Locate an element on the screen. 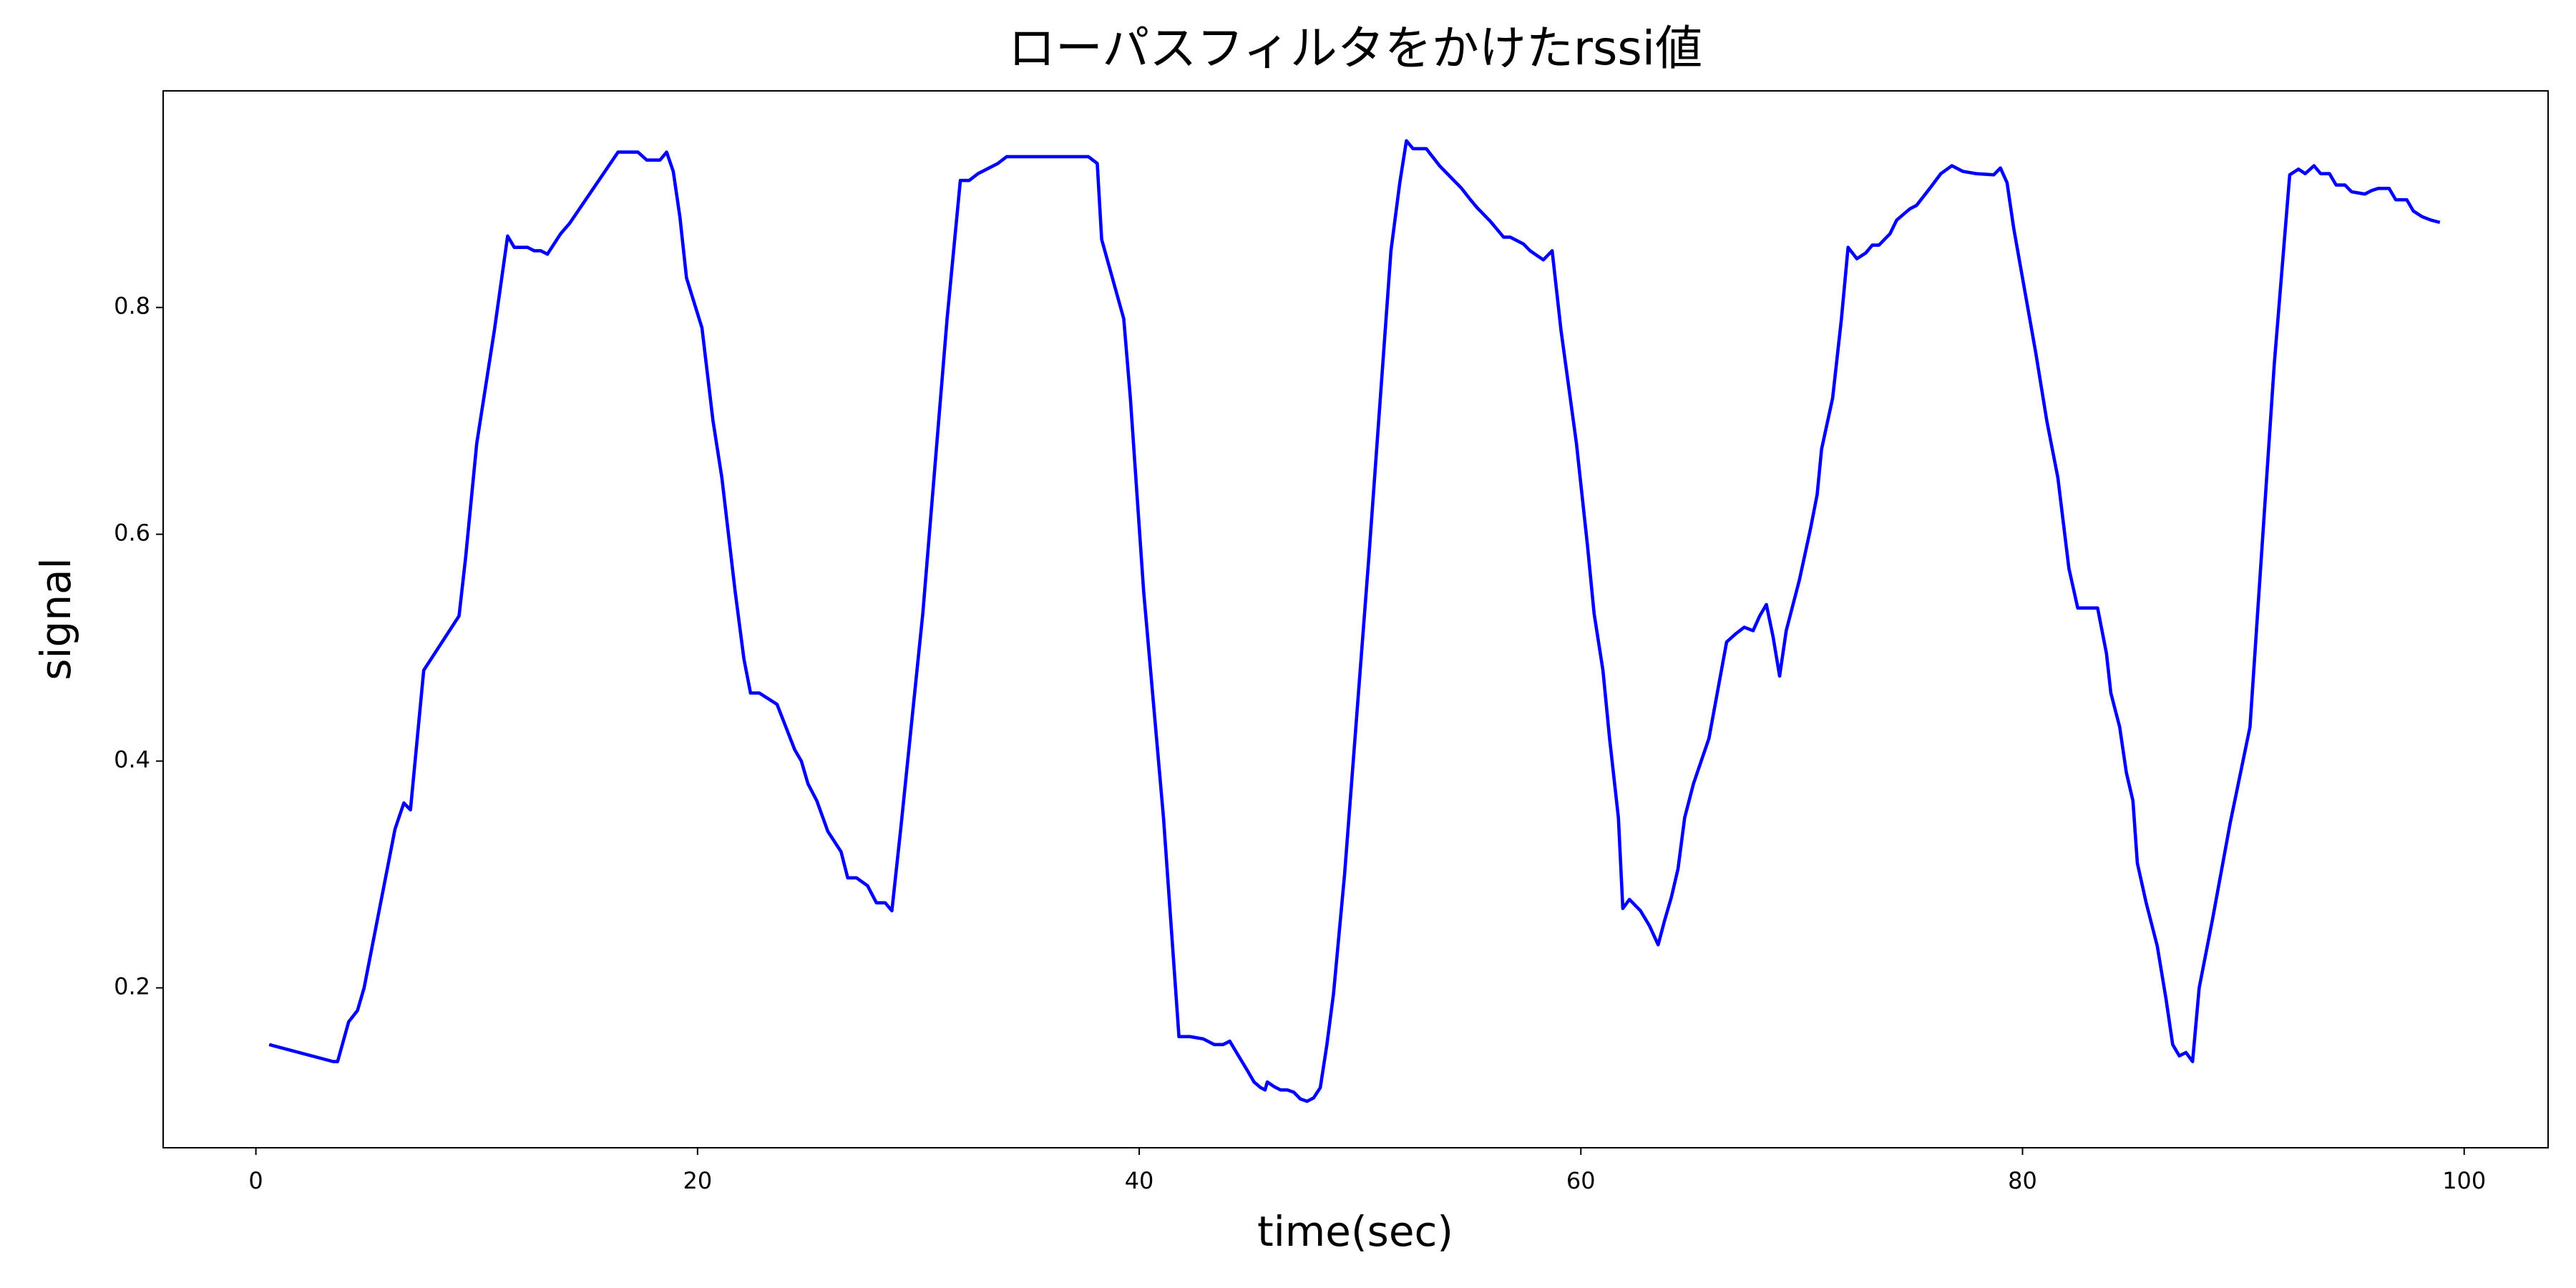 The width and height of the screenshot is (2576, 1288). x-tick-label: 0 is located at coordinates (255, 1180).